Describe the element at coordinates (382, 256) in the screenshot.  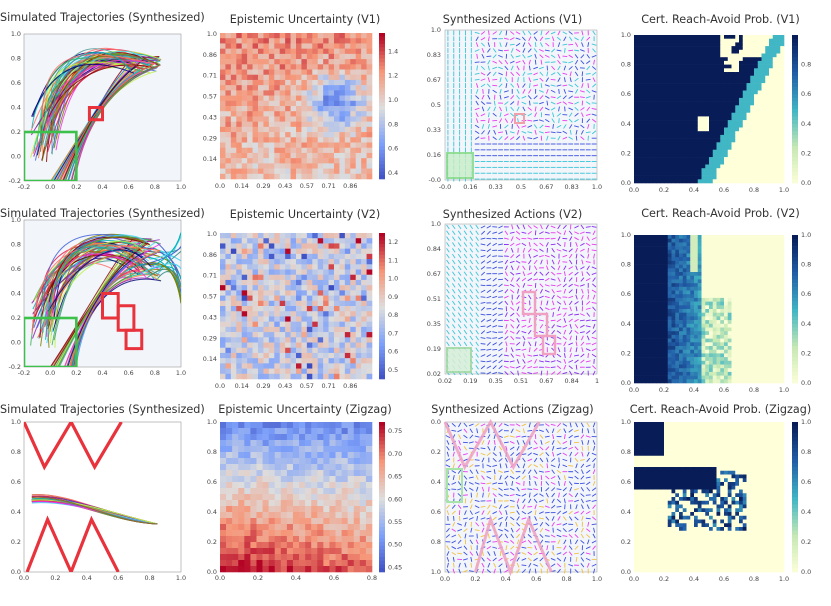
I see `colorbar-step` at that location.